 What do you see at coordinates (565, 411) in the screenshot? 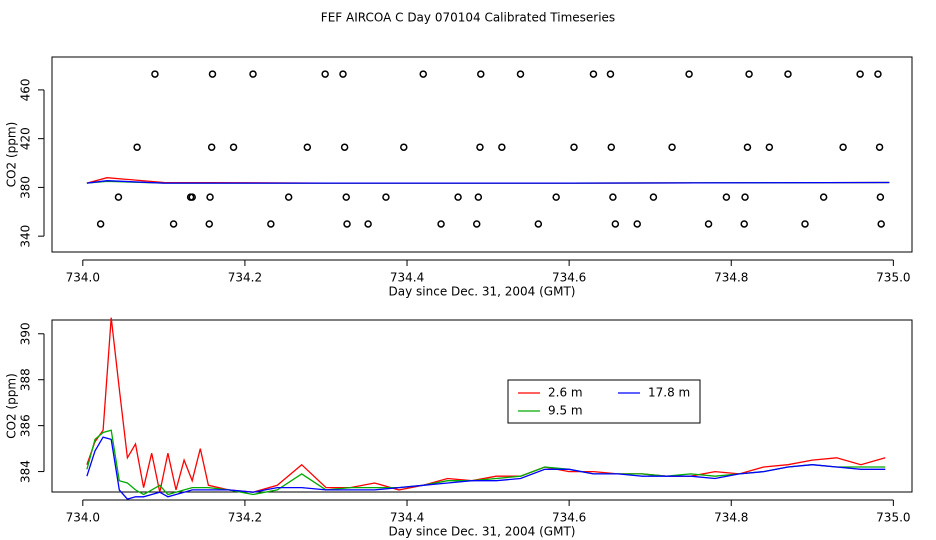
I see `legend-label: 9.5 m` at bounding box center [565, 411].